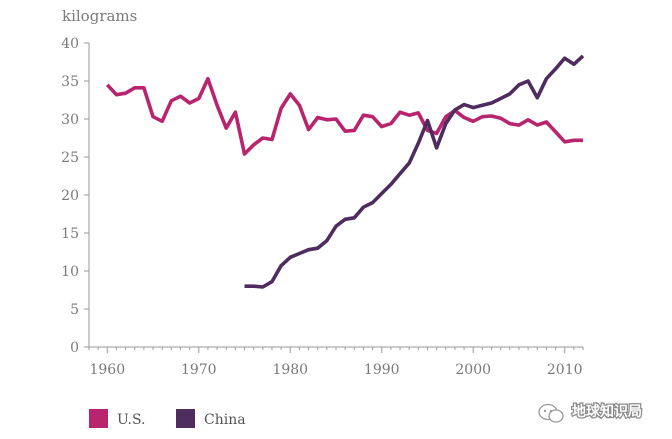 This screenshot has width=672, height=439. I want to click on y-tick-label: 35, so click(70, 82).